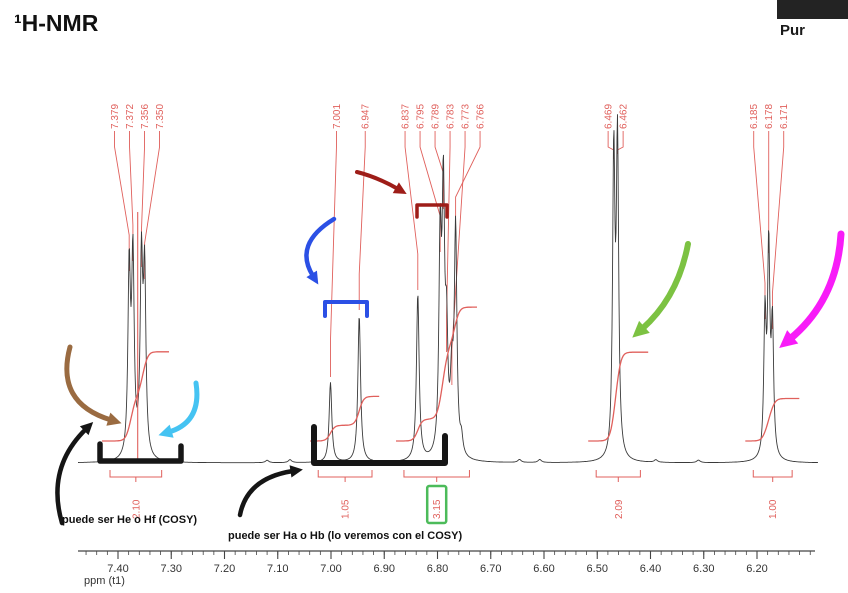 This screenshot has width=848, height=593. What do you see at coordinates (466, 116) in the screenshot?
I see `svg-text: 6.773` at bounding box center [466, 116].